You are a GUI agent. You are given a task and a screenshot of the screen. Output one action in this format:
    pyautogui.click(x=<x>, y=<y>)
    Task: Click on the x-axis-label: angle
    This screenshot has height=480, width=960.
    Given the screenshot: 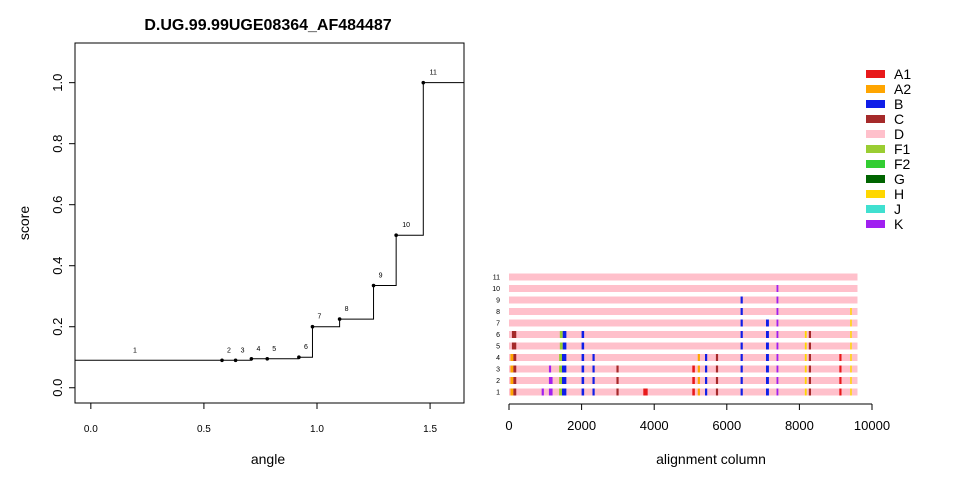 What is the action you would take?
    pyautogui.click(x=268, y=459)
    